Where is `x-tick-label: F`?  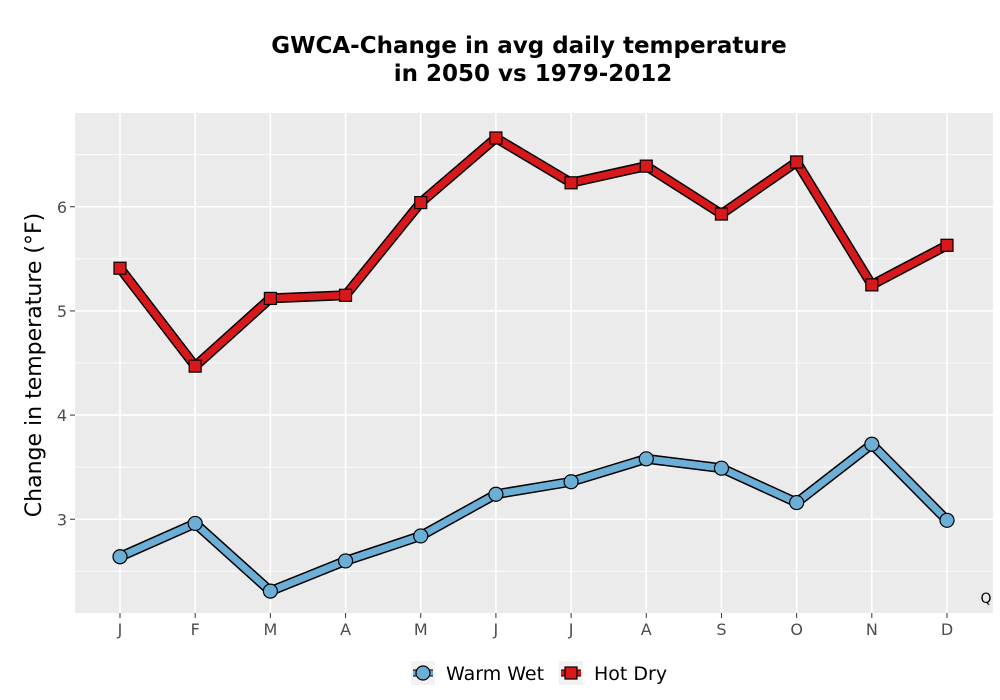 x-tick-label: F is located at coordinates (195, 629).